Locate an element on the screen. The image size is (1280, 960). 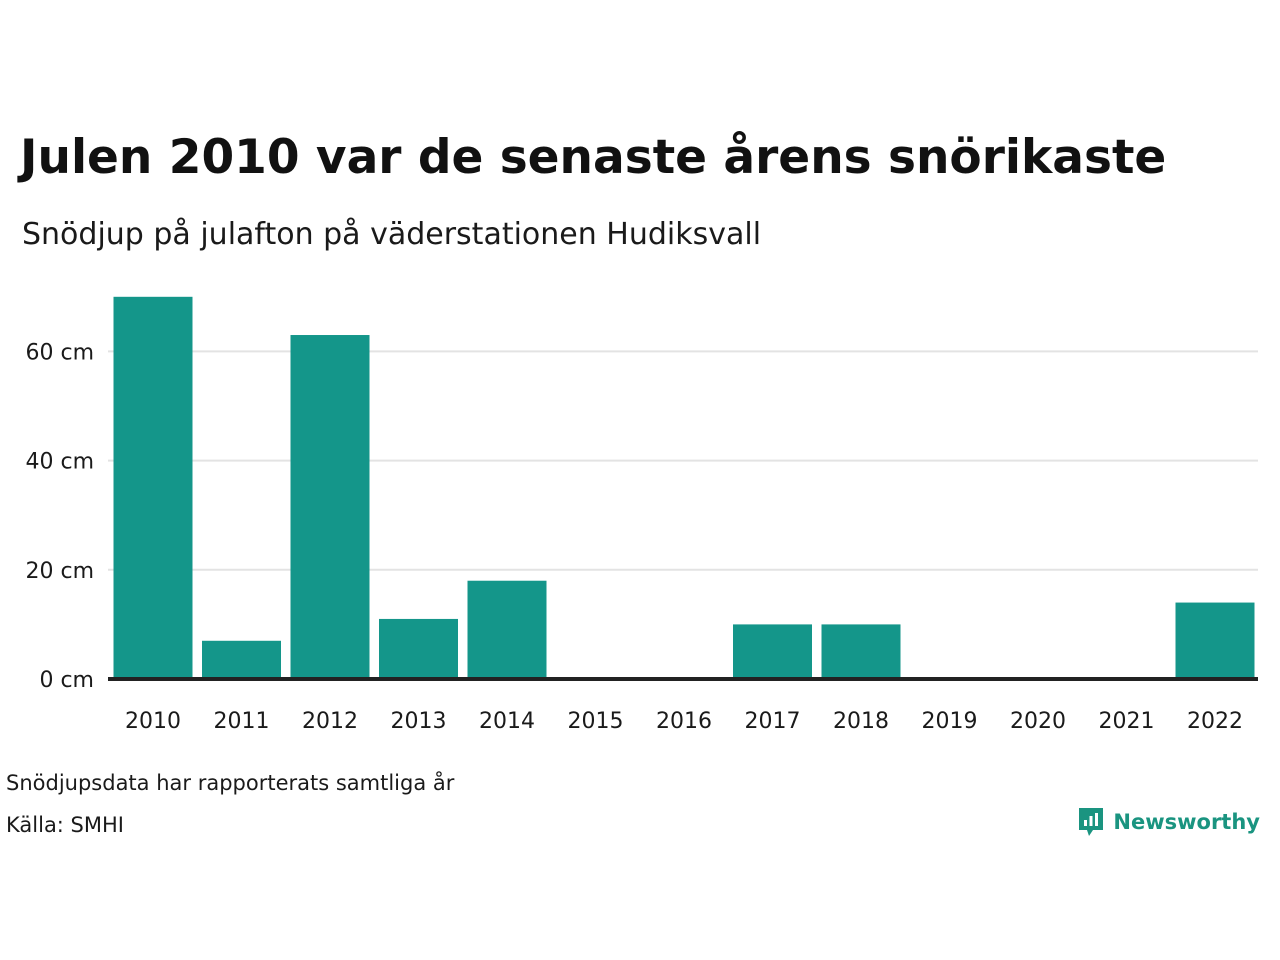
x-tick-label: 2018 is located at coordinates (861, 721).